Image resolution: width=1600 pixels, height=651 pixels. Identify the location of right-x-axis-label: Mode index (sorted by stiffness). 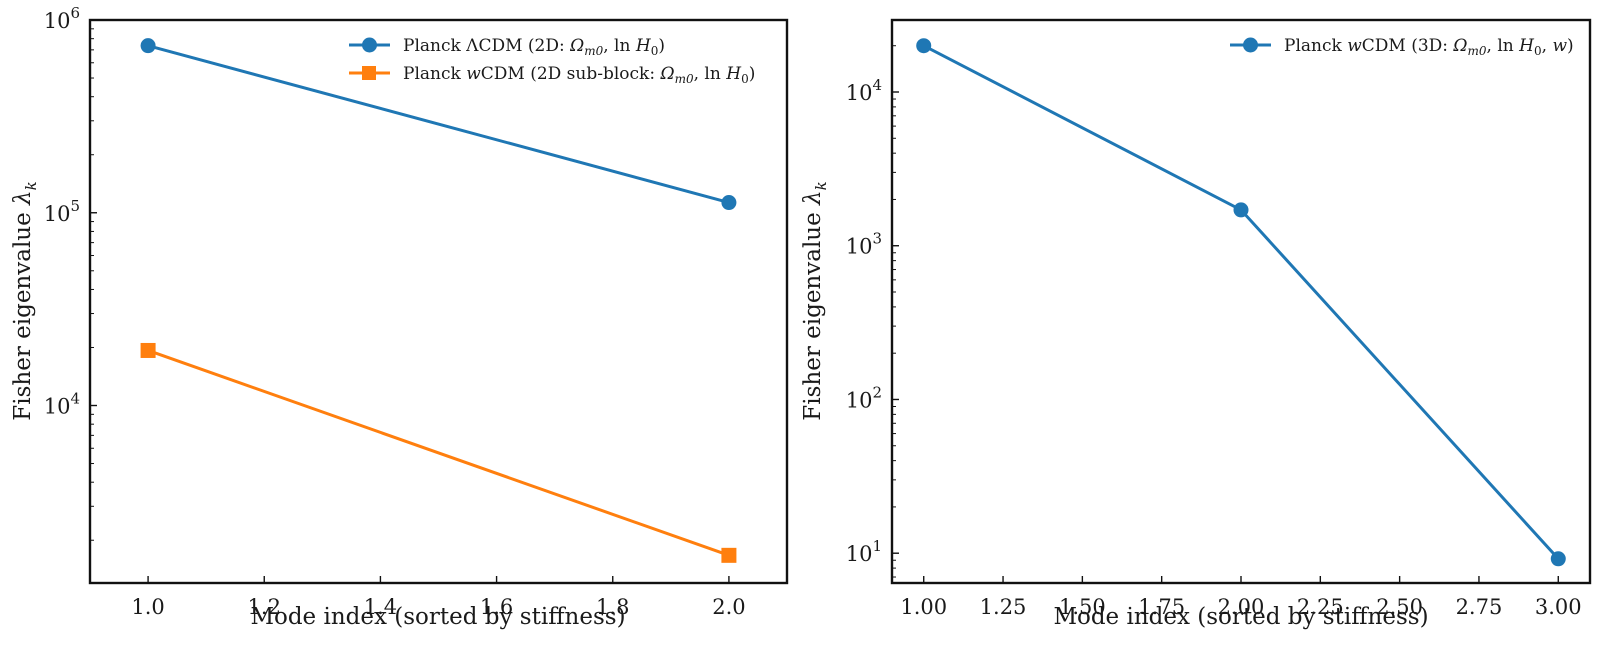
(1240, 617).